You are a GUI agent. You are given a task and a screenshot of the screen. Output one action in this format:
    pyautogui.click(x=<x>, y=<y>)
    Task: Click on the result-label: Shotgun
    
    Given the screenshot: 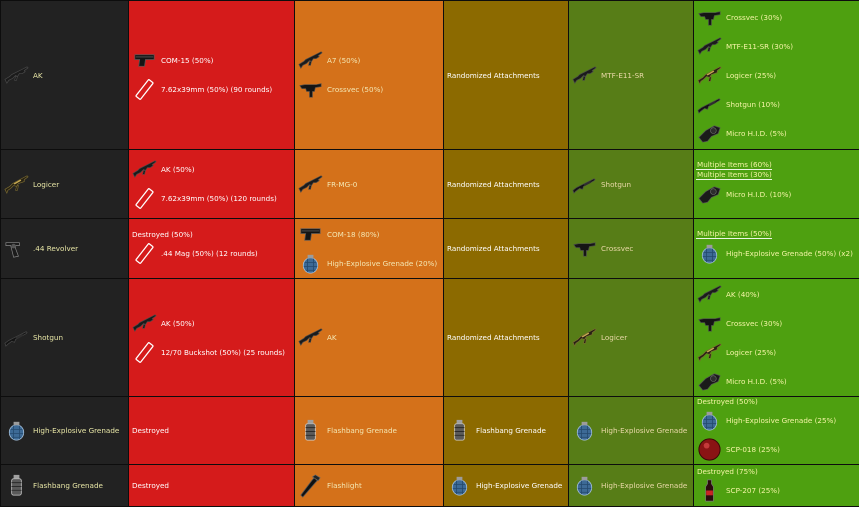 What is the action you would take?
    pyautogui.click(x=48, y=337)
    